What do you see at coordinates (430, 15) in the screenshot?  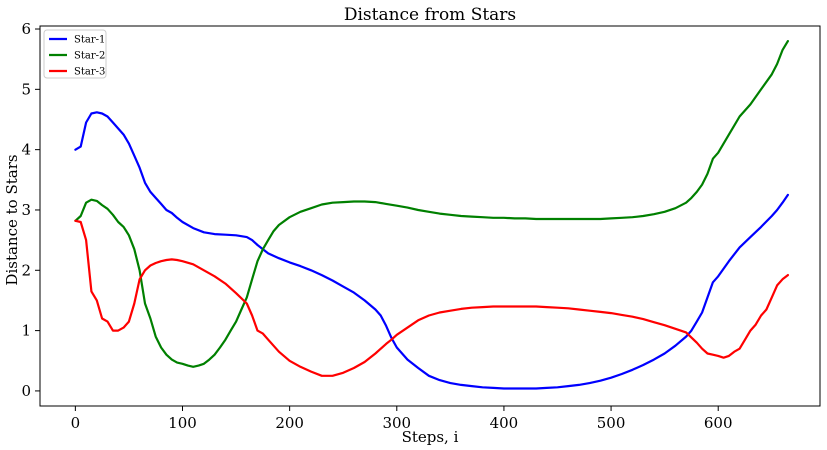 I see `chart-title: Distance from Stars` at bounding box center [430, 15].